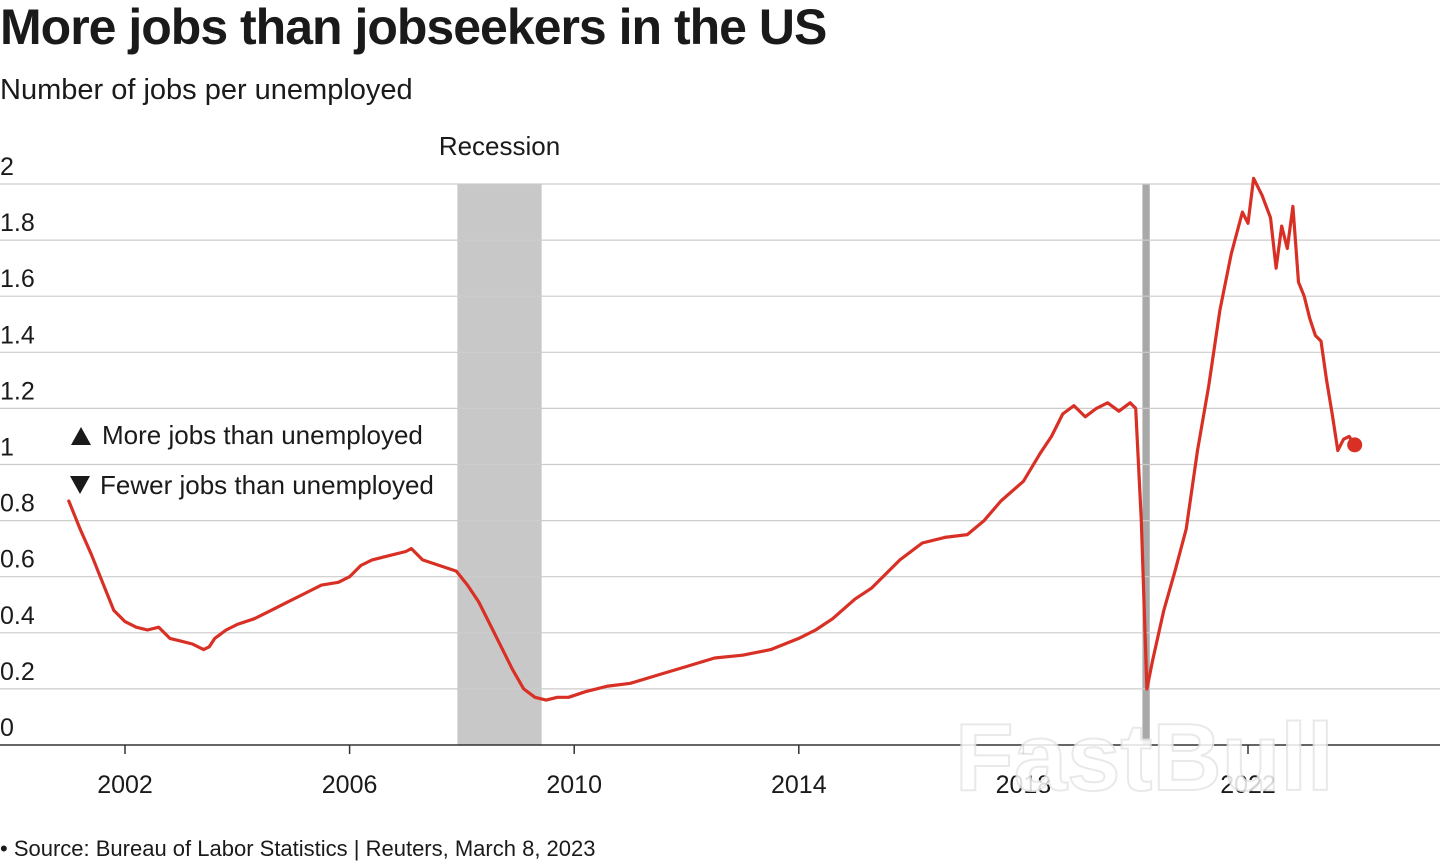 The height and width of the screenshot is (868, 1440). What do you see at coordinates (413, 27) in the screenshot?
I see `chart-title: More jobs than jobseekers in the US` at bounding box center [413, 27].